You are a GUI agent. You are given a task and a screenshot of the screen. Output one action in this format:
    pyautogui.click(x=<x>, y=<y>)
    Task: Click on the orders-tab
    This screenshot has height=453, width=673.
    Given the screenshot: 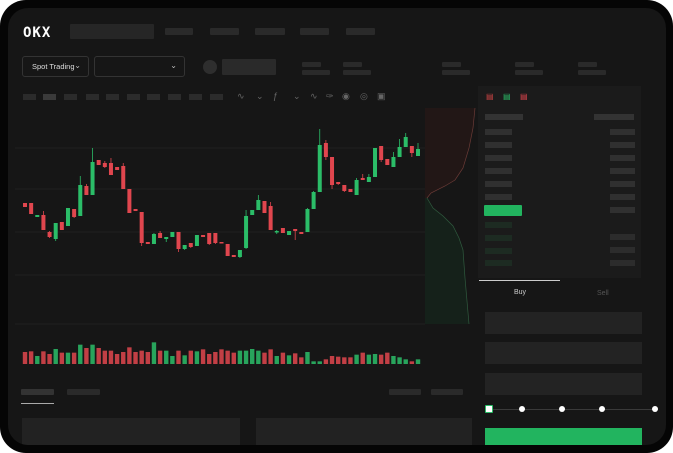 What is the action you would take?
    pyautogui.click(x=37, y=392)
    